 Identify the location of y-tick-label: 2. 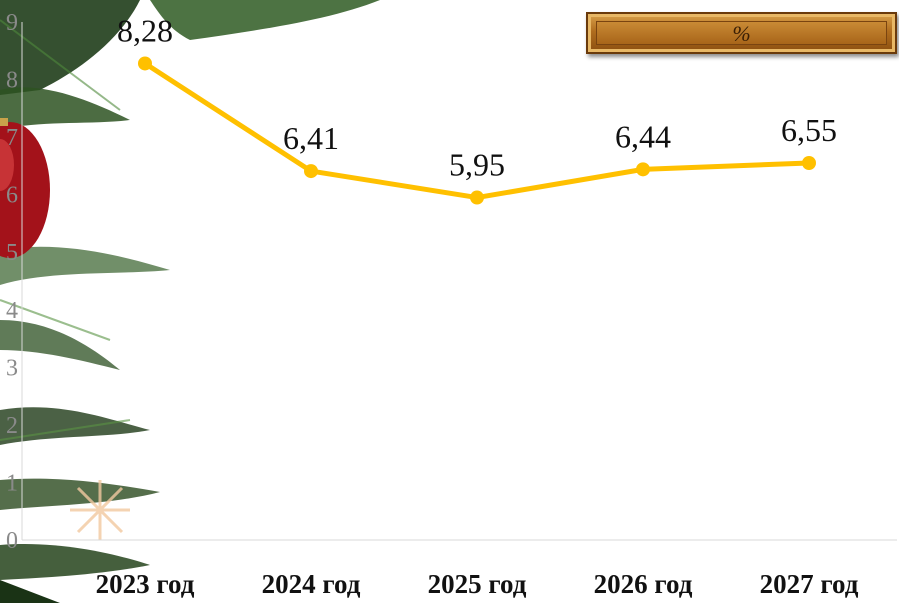
(12, 426).